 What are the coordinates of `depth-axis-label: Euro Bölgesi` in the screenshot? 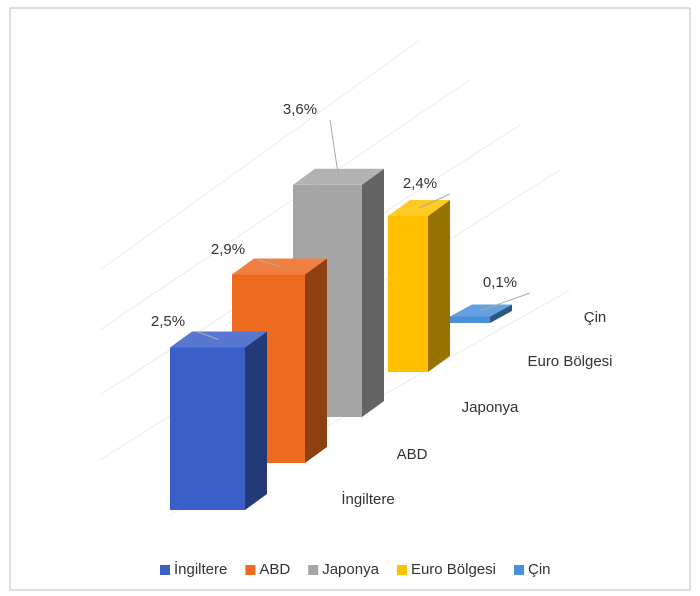 It's located at (569, 361).